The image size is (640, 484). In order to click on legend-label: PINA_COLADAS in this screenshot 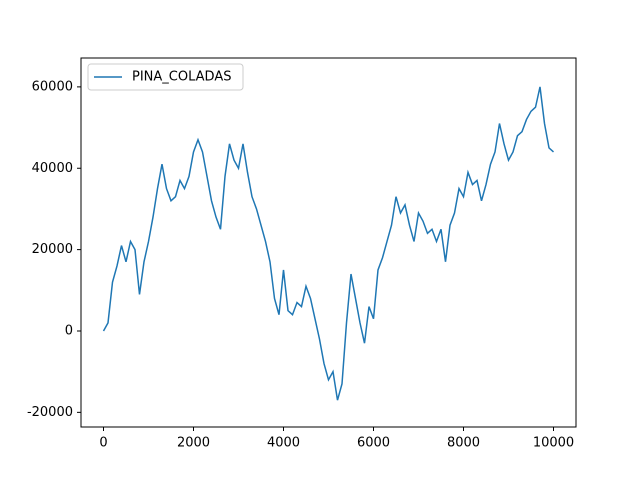, I will do `click(181, 77)`.